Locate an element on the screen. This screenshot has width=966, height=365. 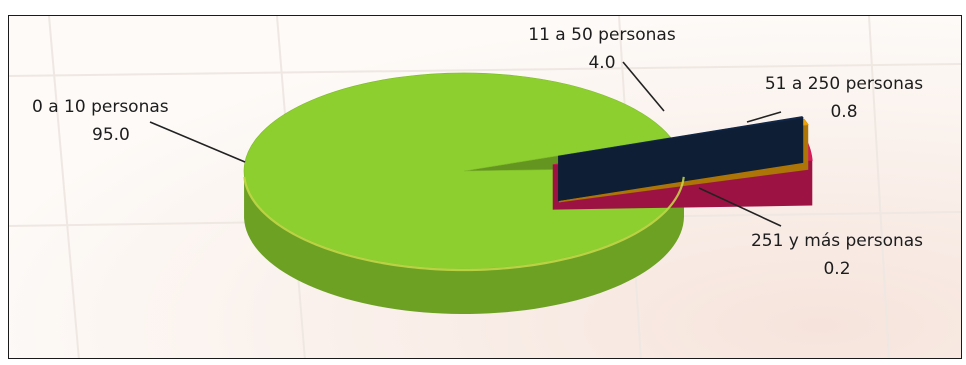
slice-value-label: 0.8 is located at coordinates (843, 112).